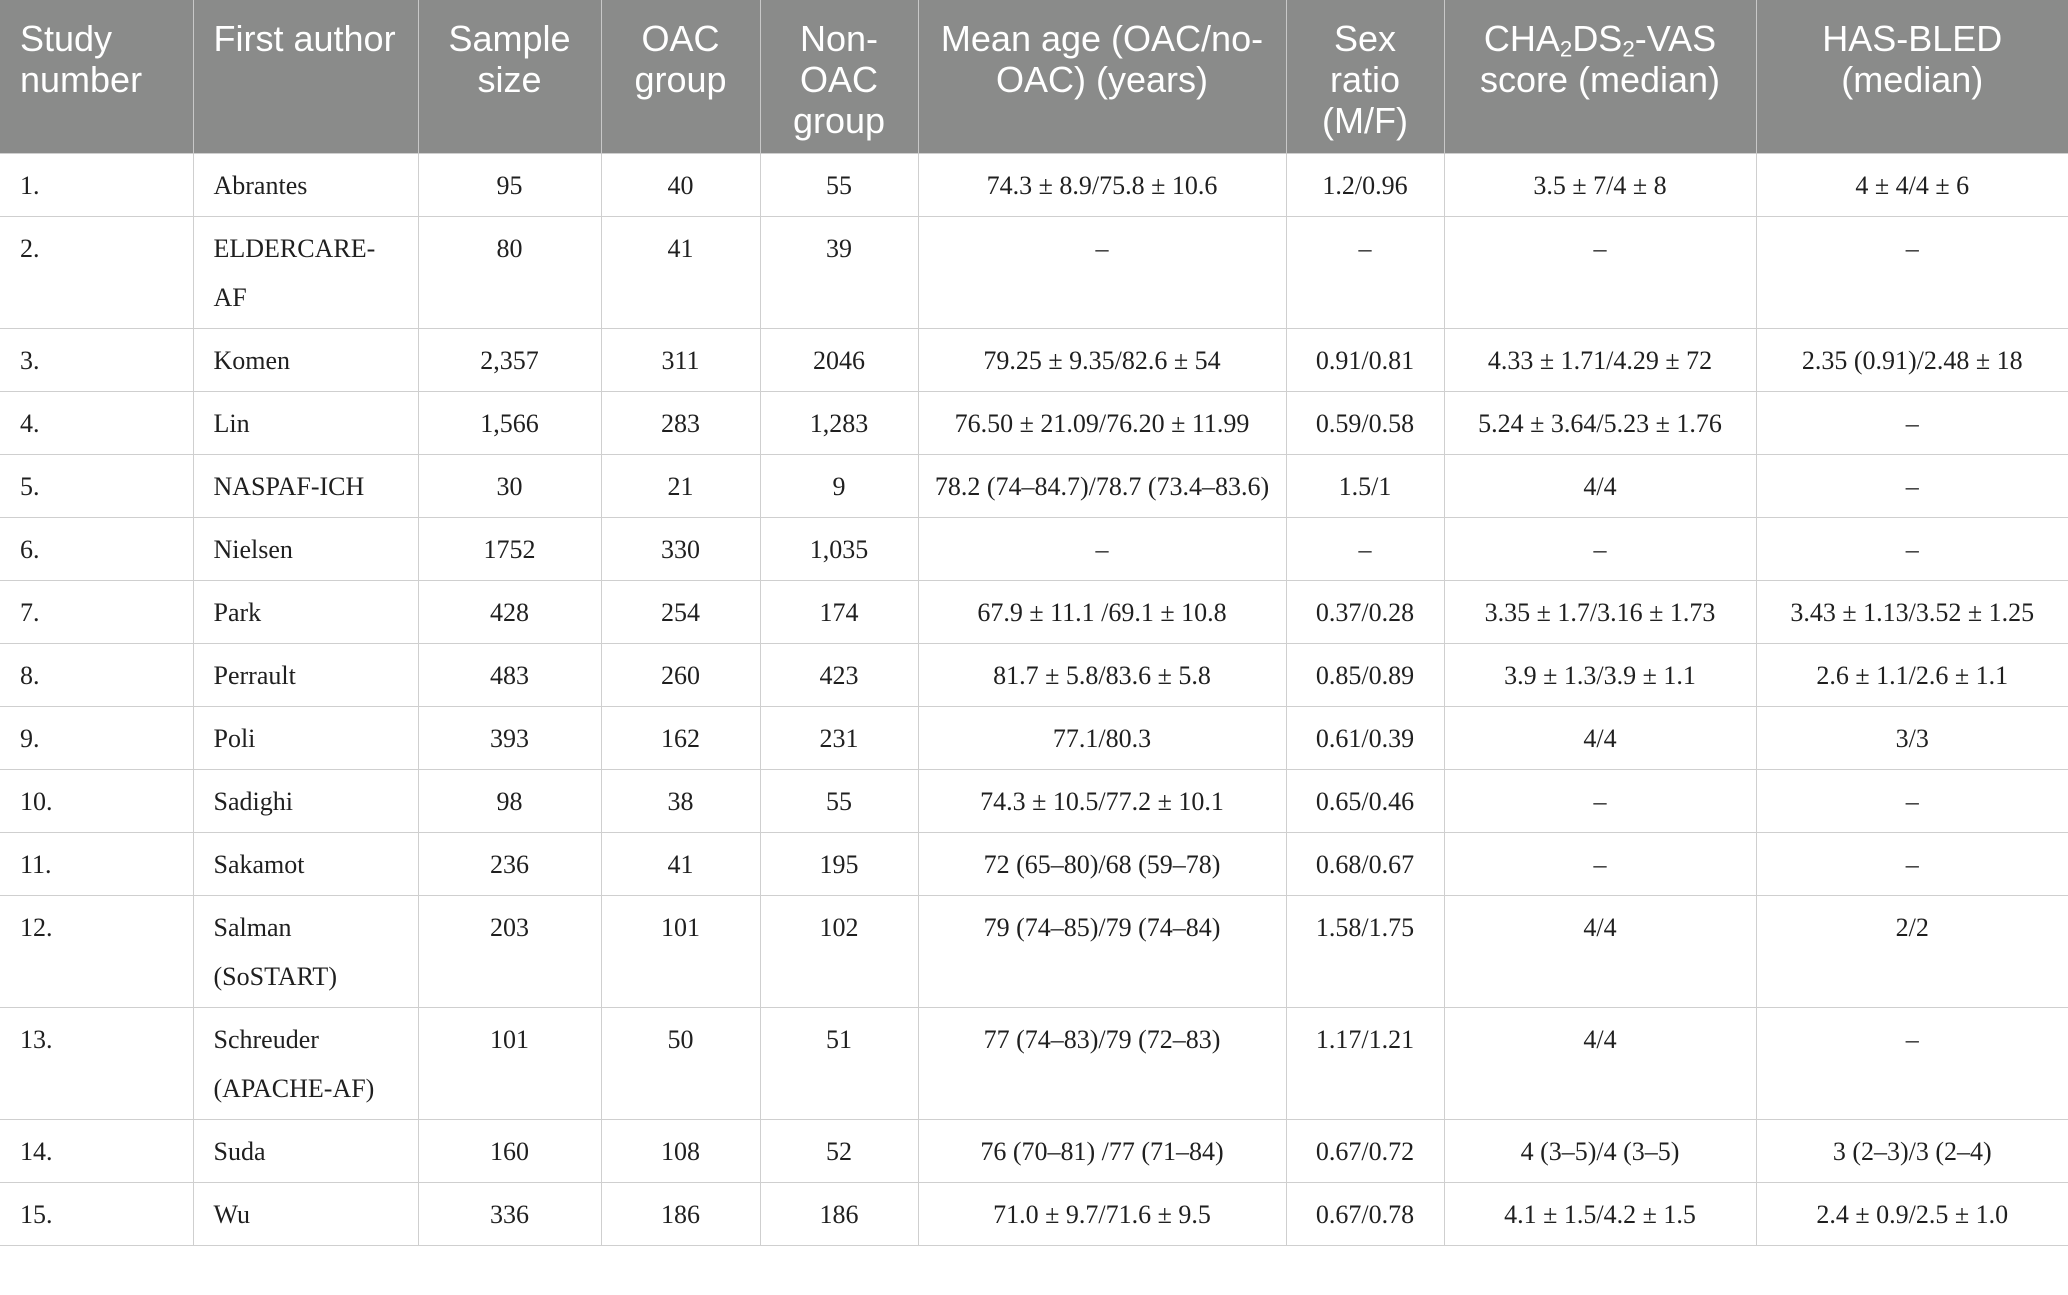 The height and width of the screenshot is (1295, 2068). I want to click on cell-oac-group: 40, so click(681, 185).